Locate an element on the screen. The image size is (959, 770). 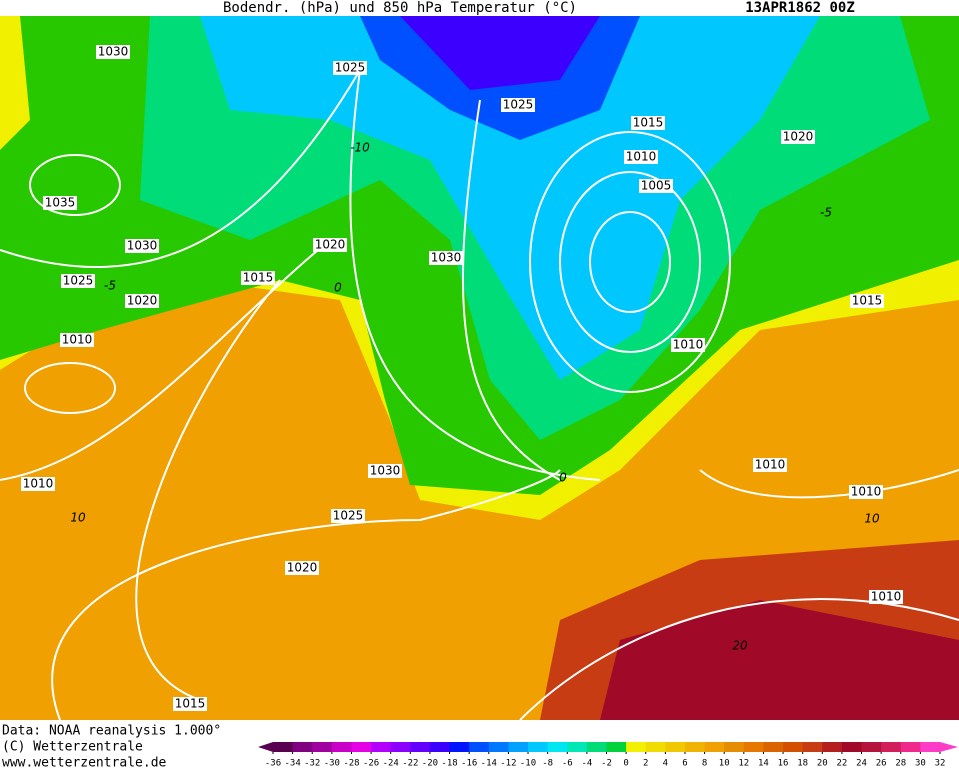
colorbar-label: 32 is located at coordinates (940, 764).